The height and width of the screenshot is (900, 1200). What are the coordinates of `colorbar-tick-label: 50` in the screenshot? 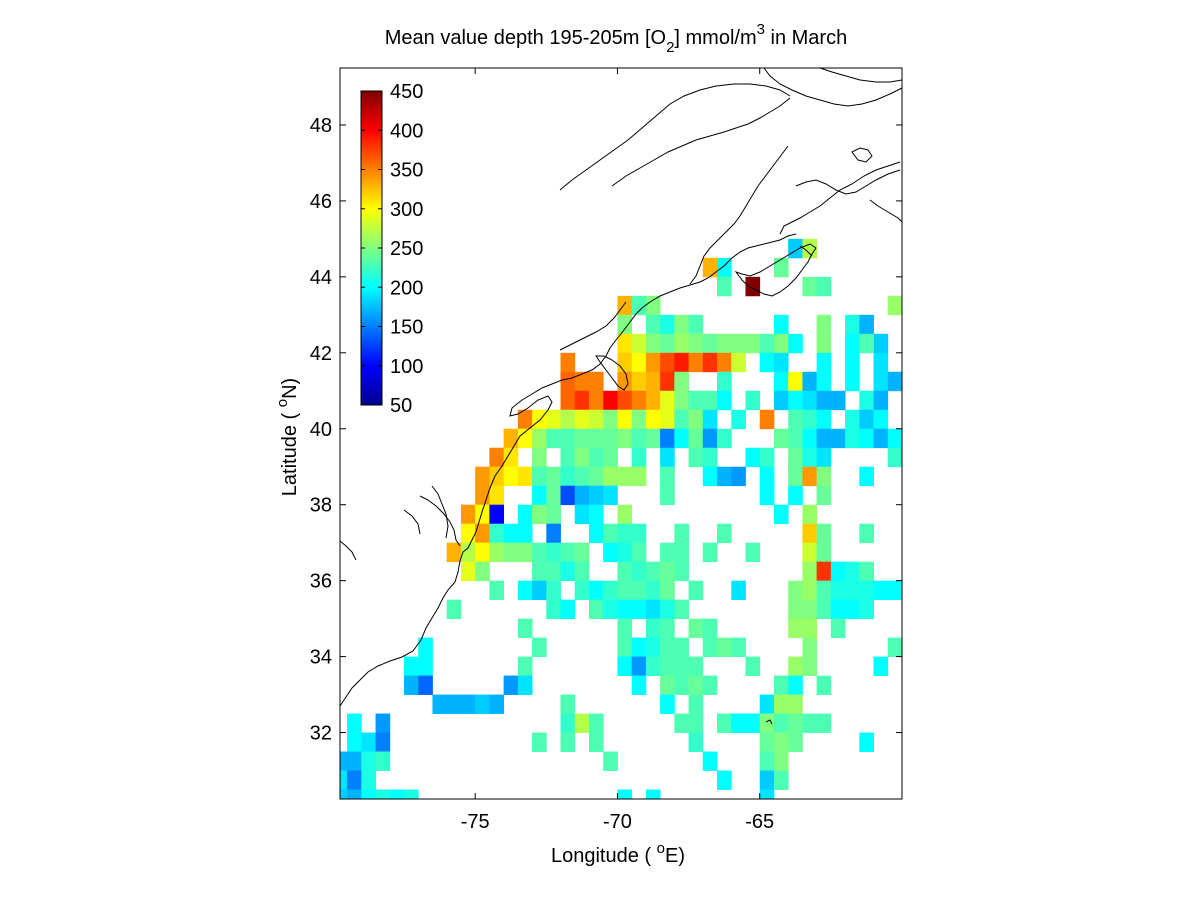 It's located at (401, 406).